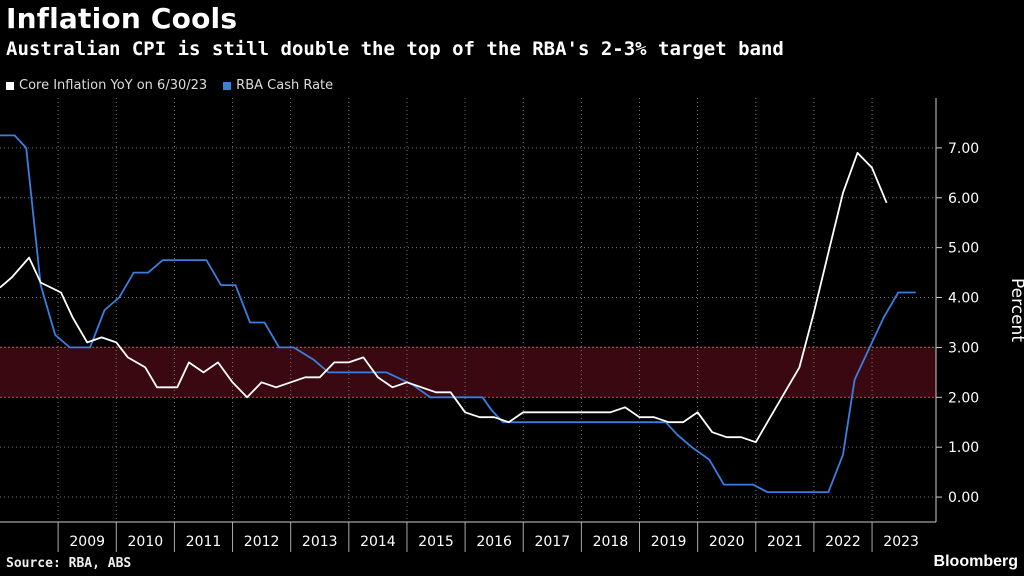  Describe the element at coordinates (963, 299) in the screenshot. I see `y-tick-label: 4.00` at that location.